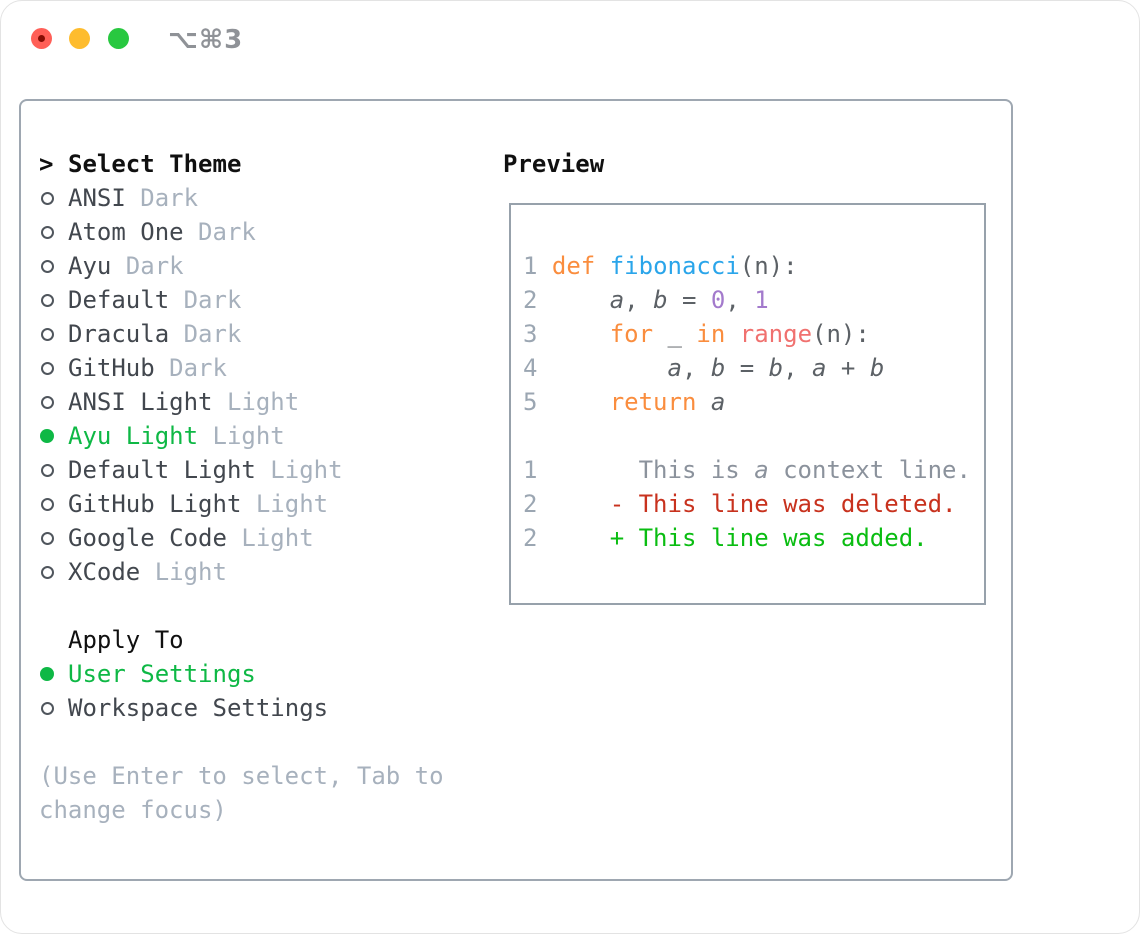  I want to click on theme-item-dracula: Dracula Dark, so click(241, 334).